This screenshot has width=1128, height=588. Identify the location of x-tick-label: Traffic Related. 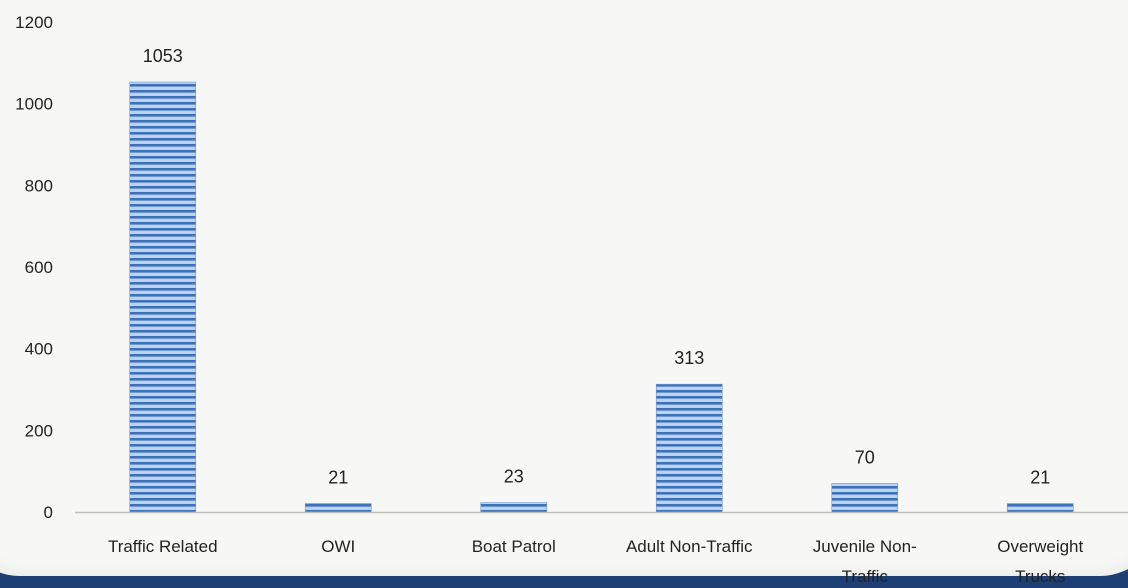
(163, 546).